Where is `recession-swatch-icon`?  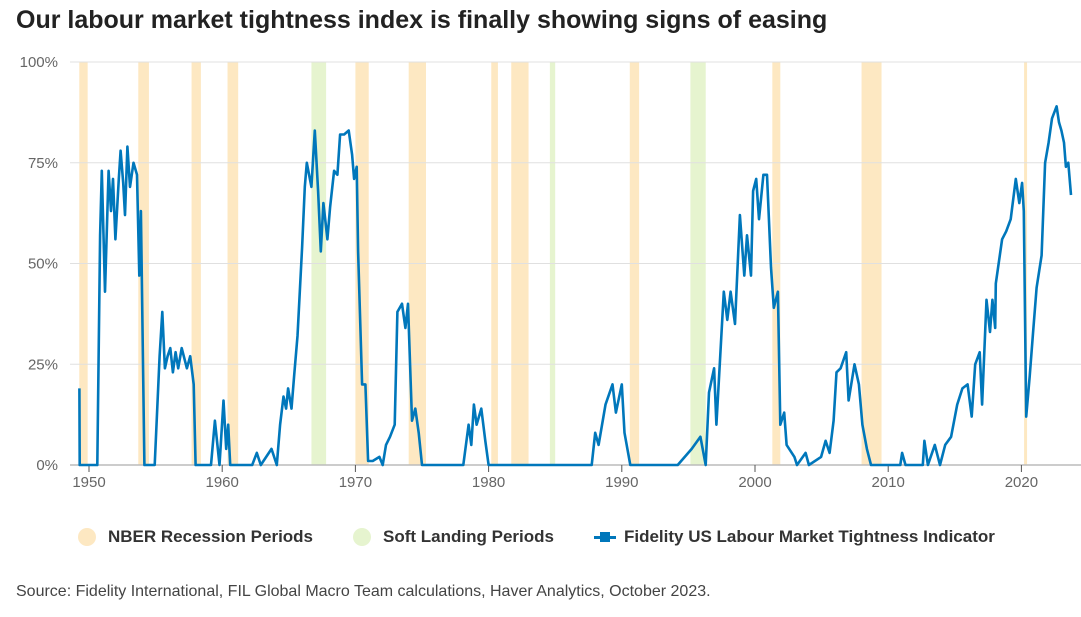
recession-swatch-icon is located at coordinates (87, 537).